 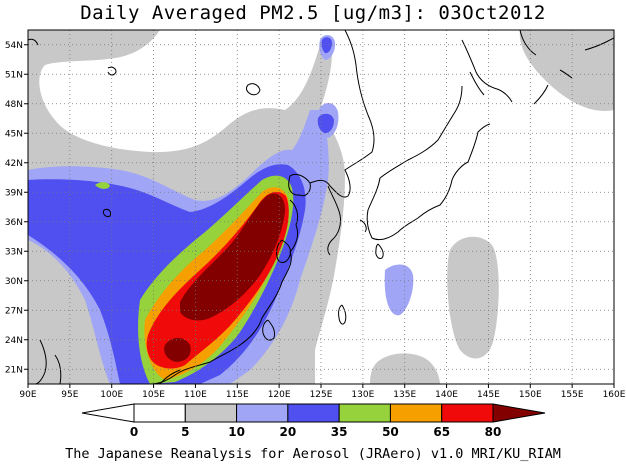 I want to click on lat-tick-label: 51N, so click(x=14, y=75).